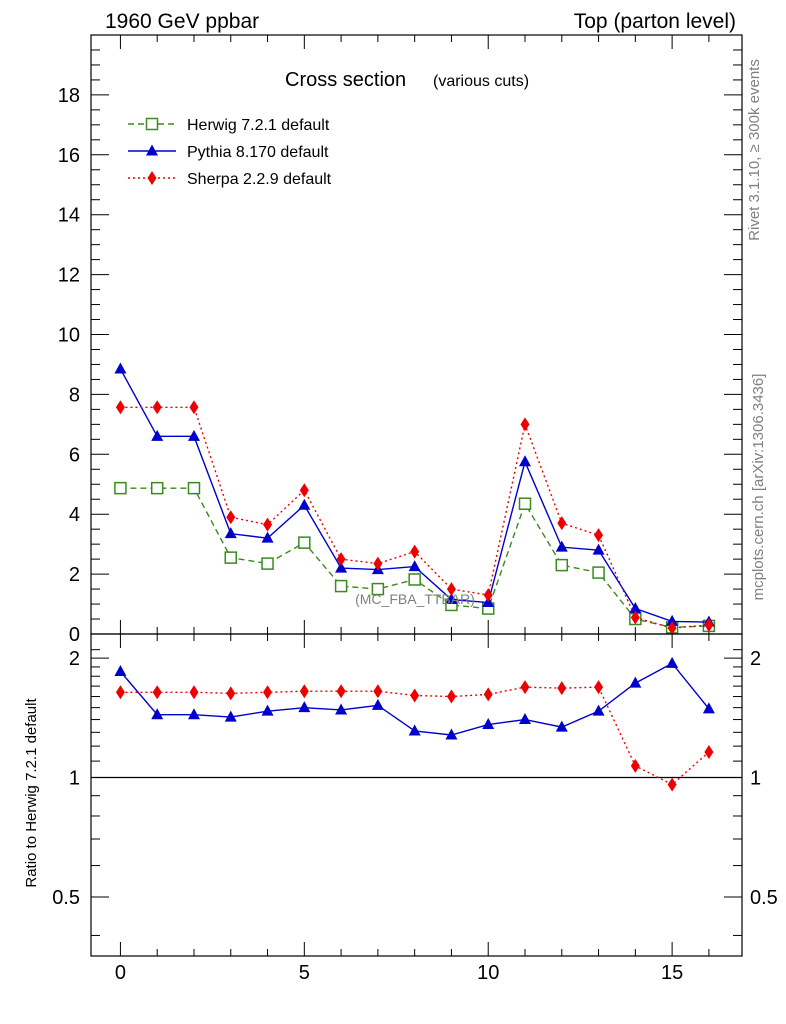  What do you see at coordinates (258, 152) in the screenshot?
I see `legend-label: Pythia 8.170 default` at bounding box center [258, 152].